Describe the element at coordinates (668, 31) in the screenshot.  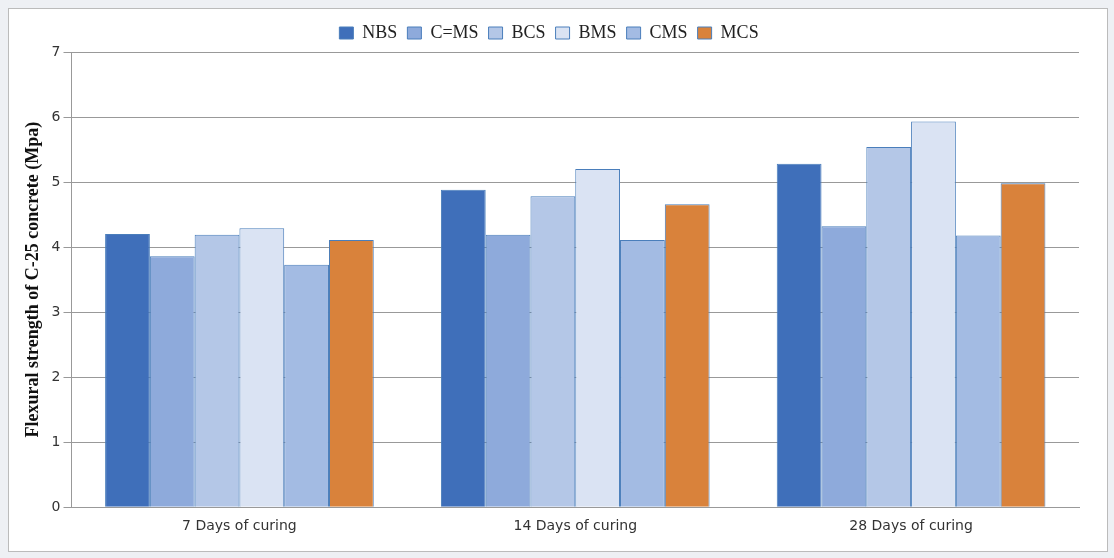
I see `legend-label: CMS` at that location.